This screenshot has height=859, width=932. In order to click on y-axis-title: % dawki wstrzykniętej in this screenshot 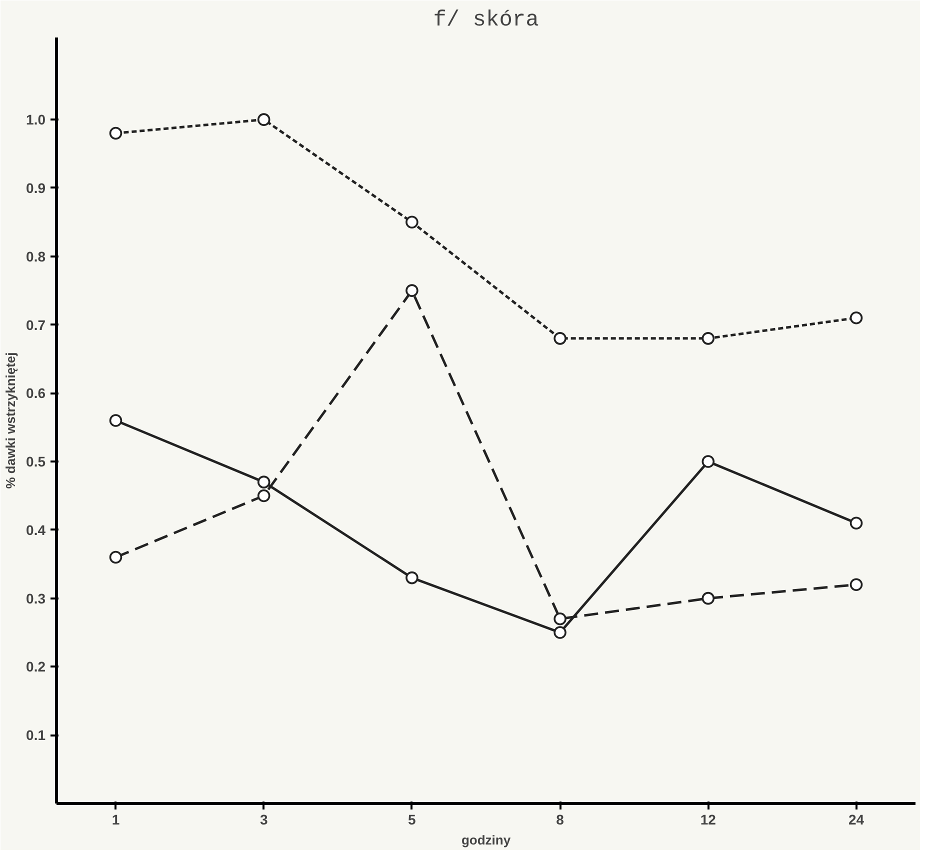, I will do `click(10, 420)`.